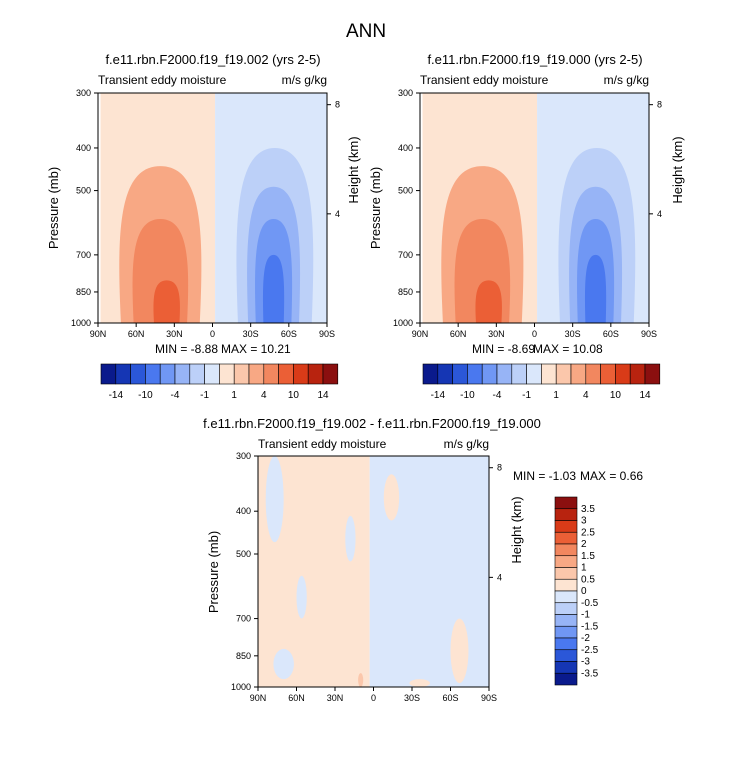 This screenshot has width=733, height=783. I want to click on panel-2-colorbar: -14 -10 -4 -1 1 4 10 14, so click(541, 382).